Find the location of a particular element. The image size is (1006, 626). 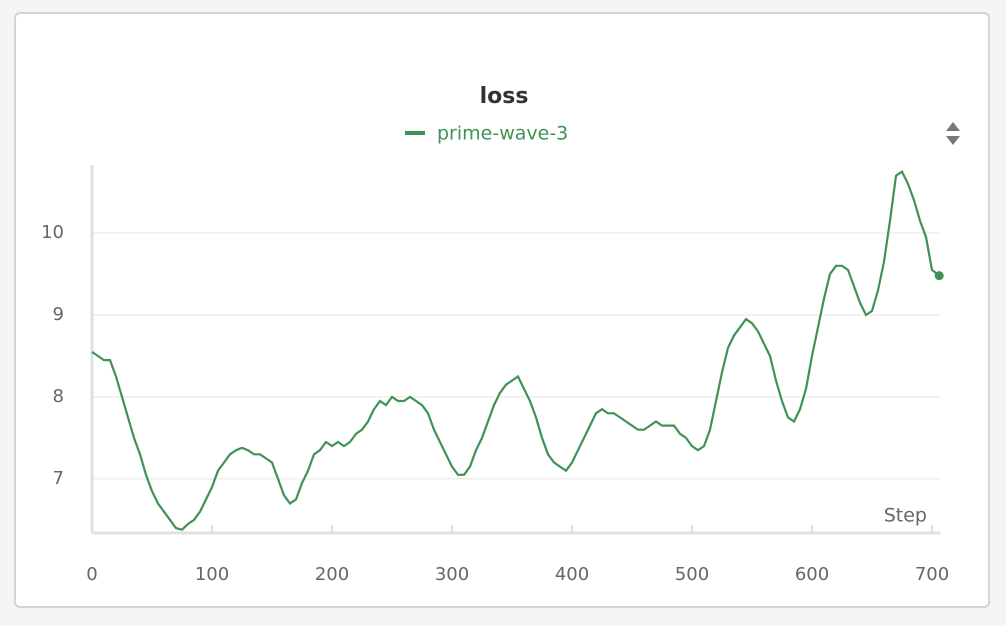

y-tick-label: 8 is located at coordinates (58, 396).